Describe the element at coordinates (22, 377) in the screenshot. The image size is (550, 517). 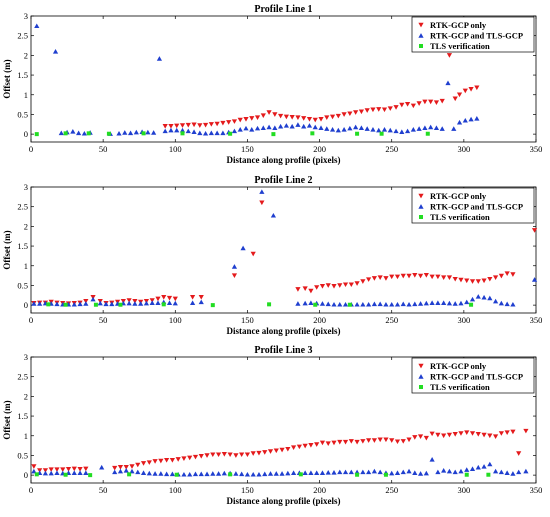
I see `y-tick-label: 2.5` at that location.